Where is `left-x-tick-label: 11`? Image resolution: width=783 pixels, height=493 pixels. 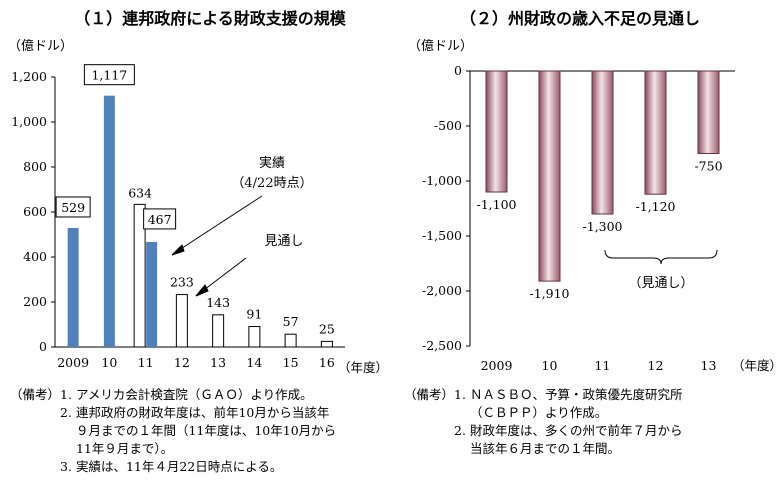
left-x-tick-label: 11 is located at coordinates (146, 362).